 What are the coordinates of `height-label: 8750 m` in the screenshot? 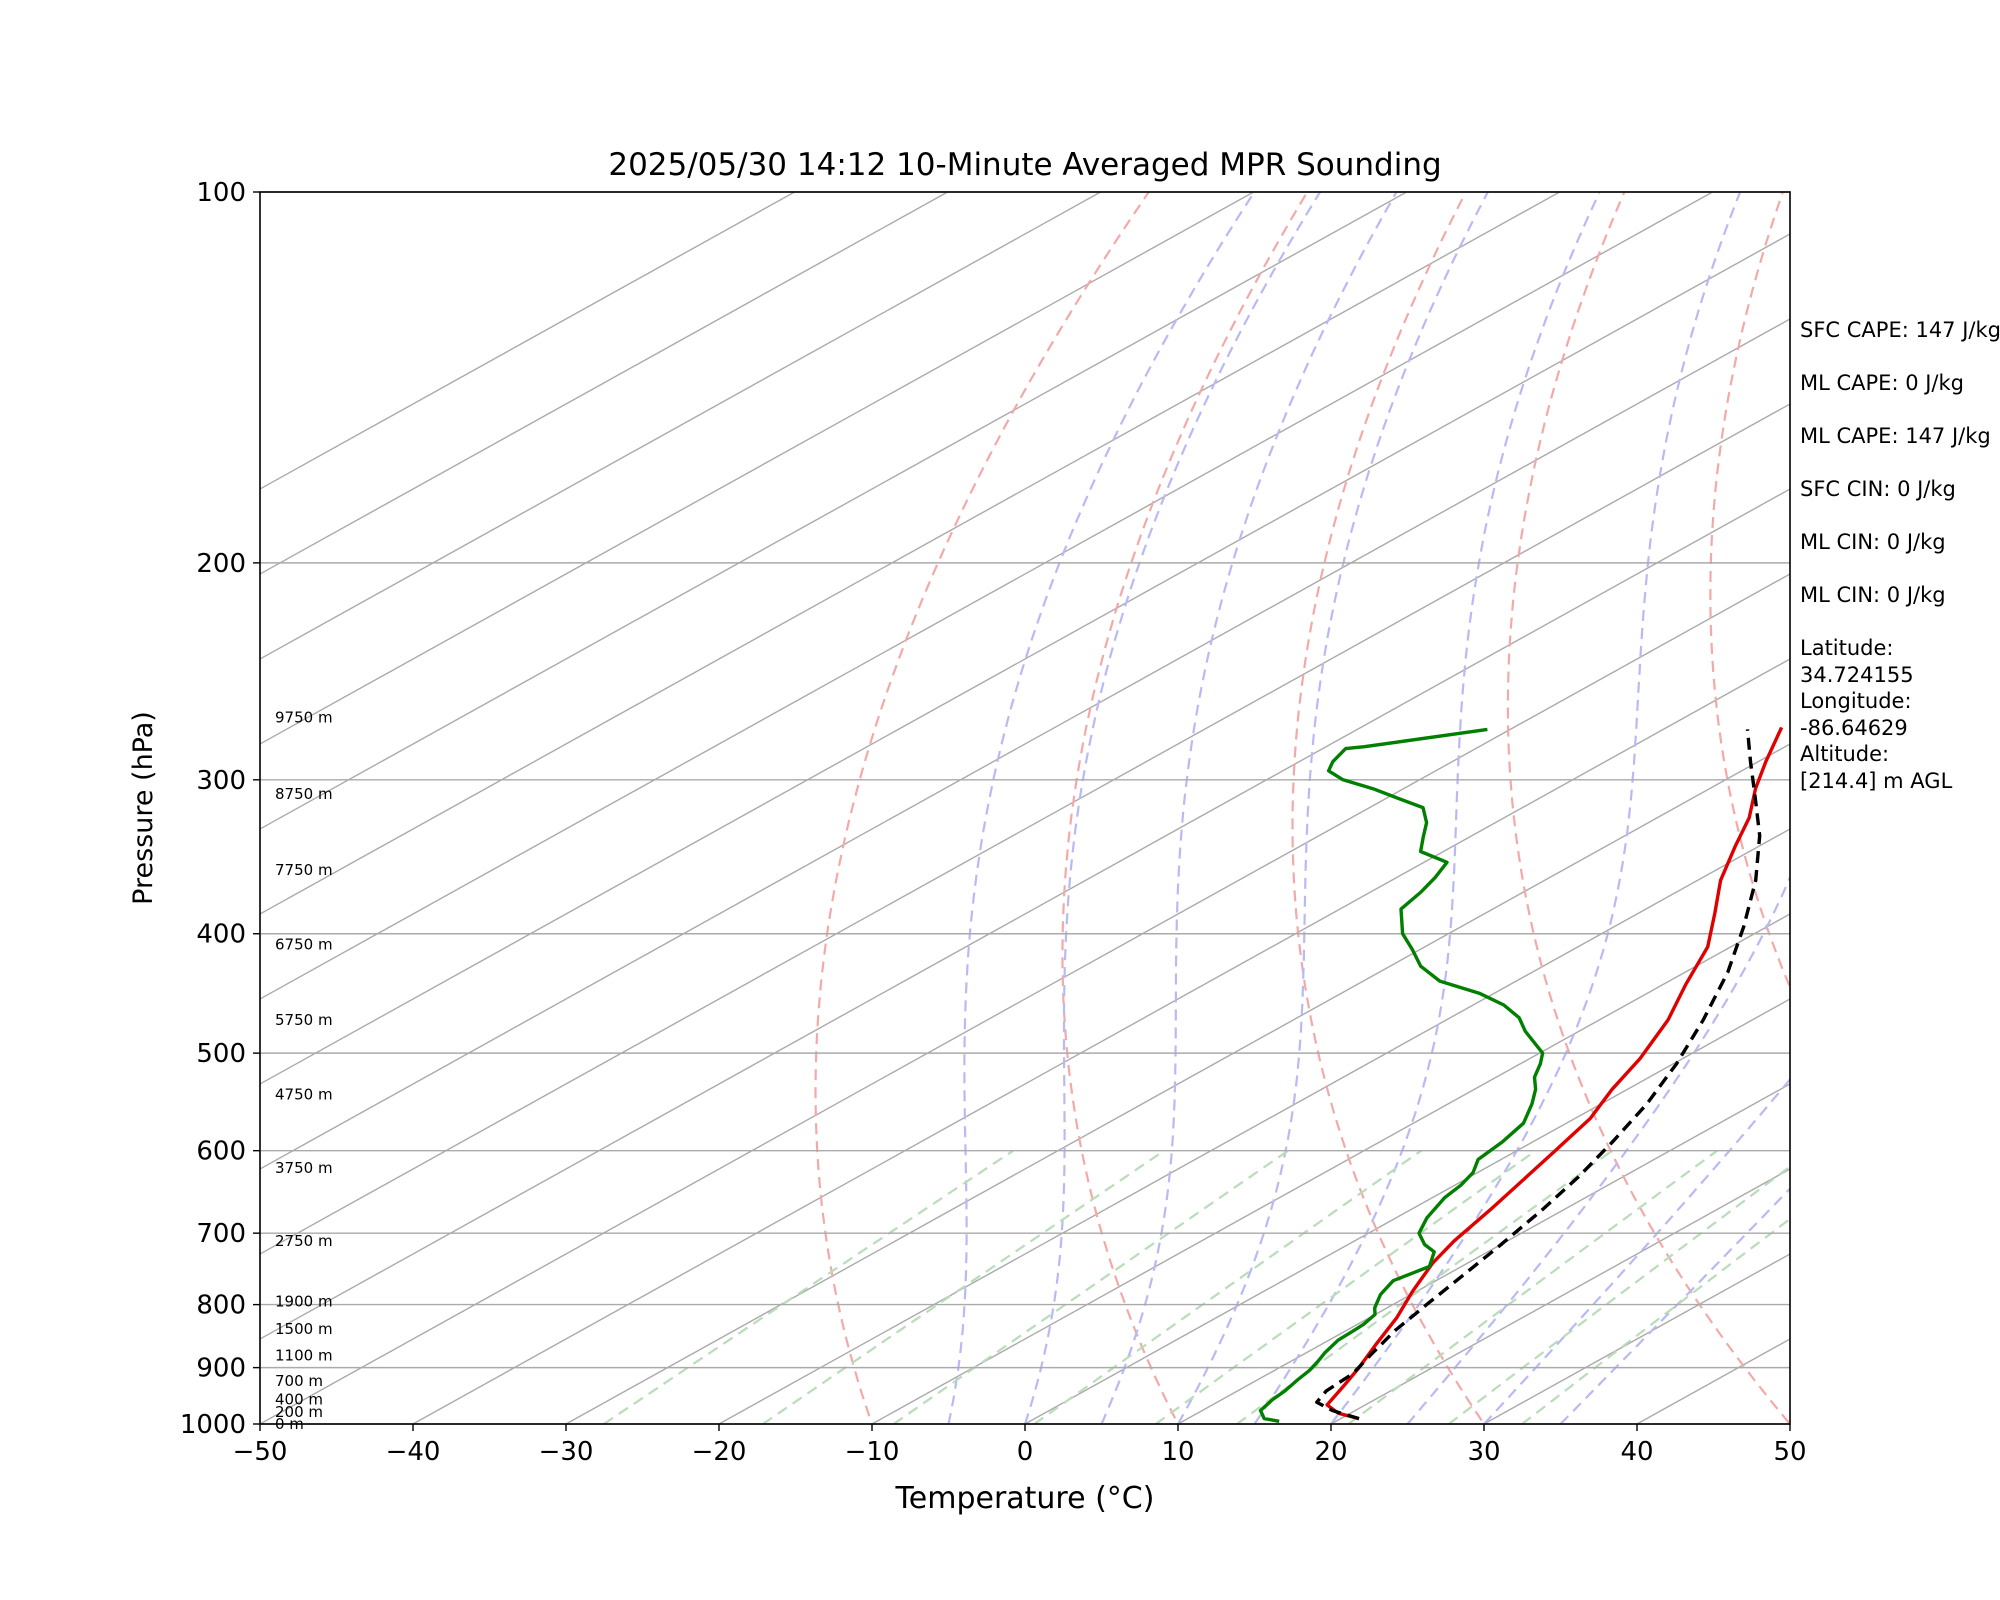 It's located at (304, 794).